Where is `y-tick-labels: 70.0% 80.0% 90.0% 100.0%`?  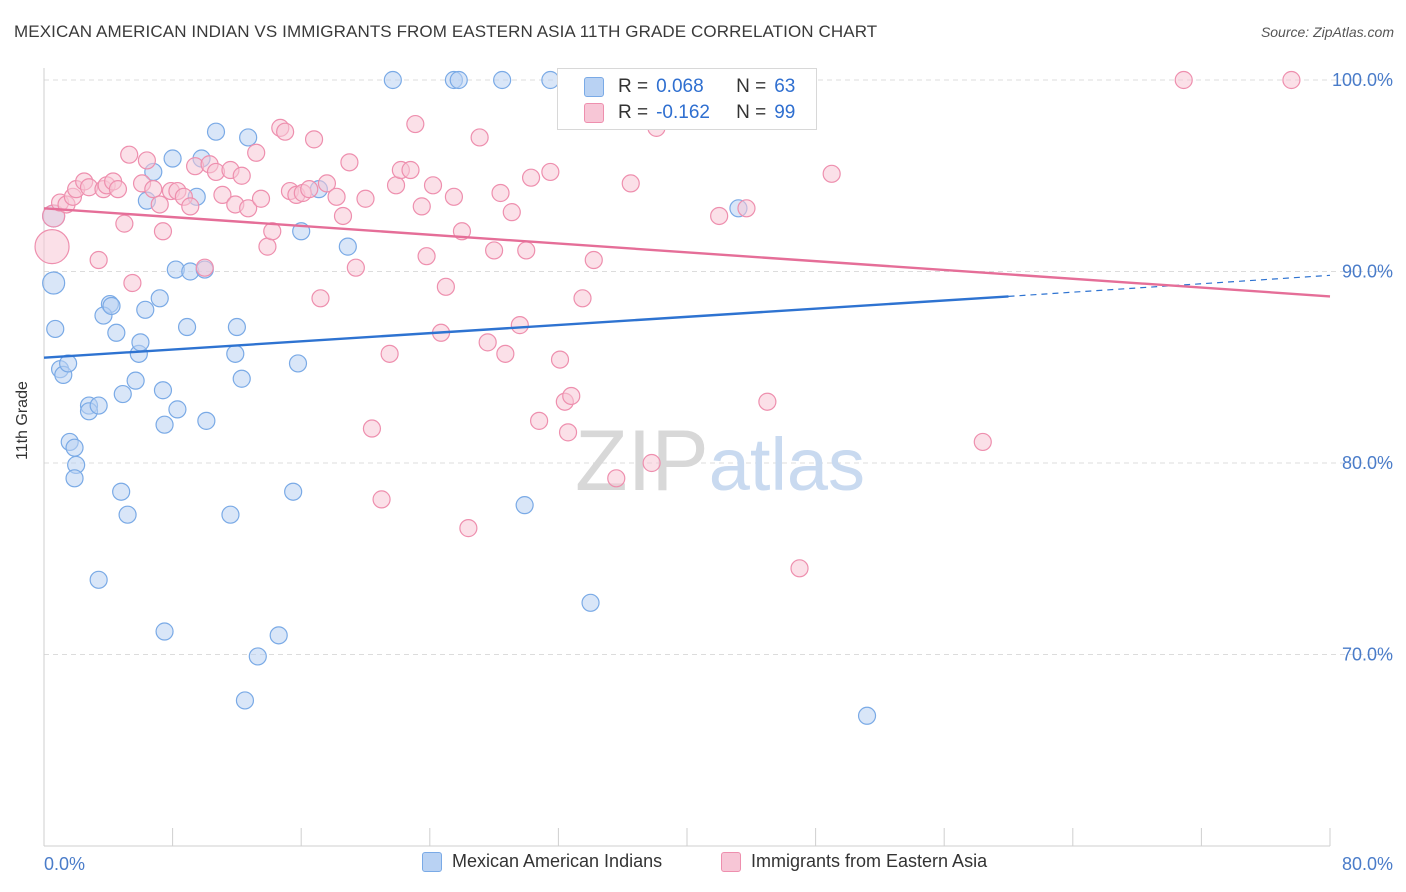 y-tick-labels: 70.0% 80.0% 90.0% 100.0% is located at coordinates (1362, 367).